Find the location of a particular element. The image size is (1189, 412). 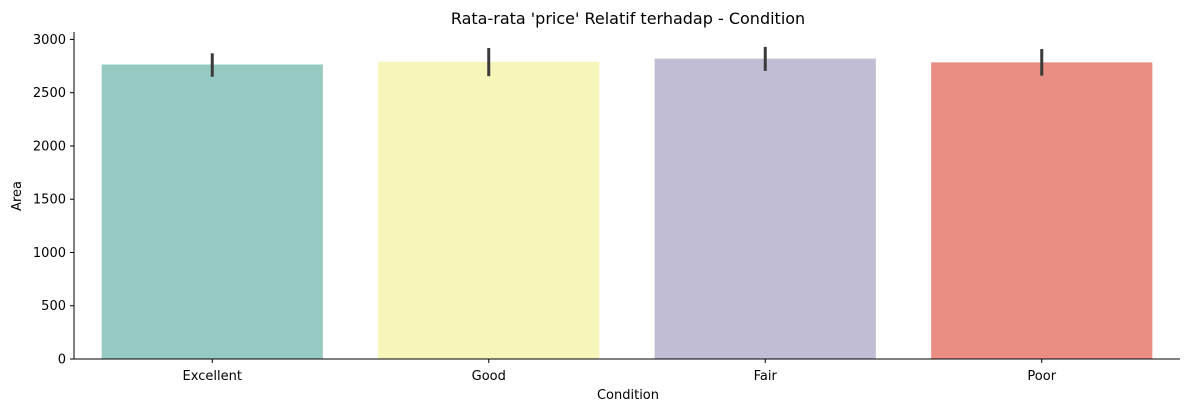

x-axis-label: Condition is located at coordinates (628, 395).